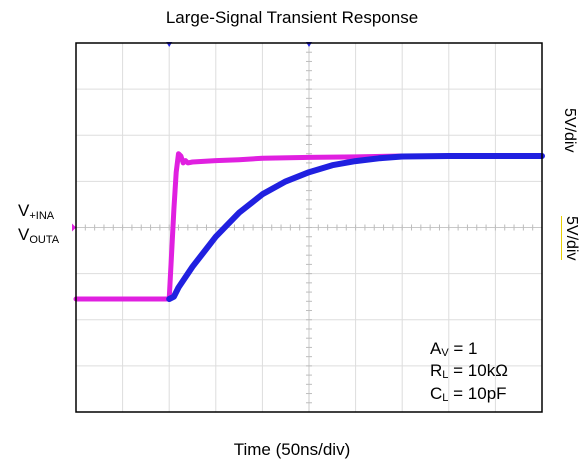 This screenshot has height=469, width=584. Describe the element at coordinates (36, 211) in the screenshot. I see `input-signal-label: V+INA` at that location.